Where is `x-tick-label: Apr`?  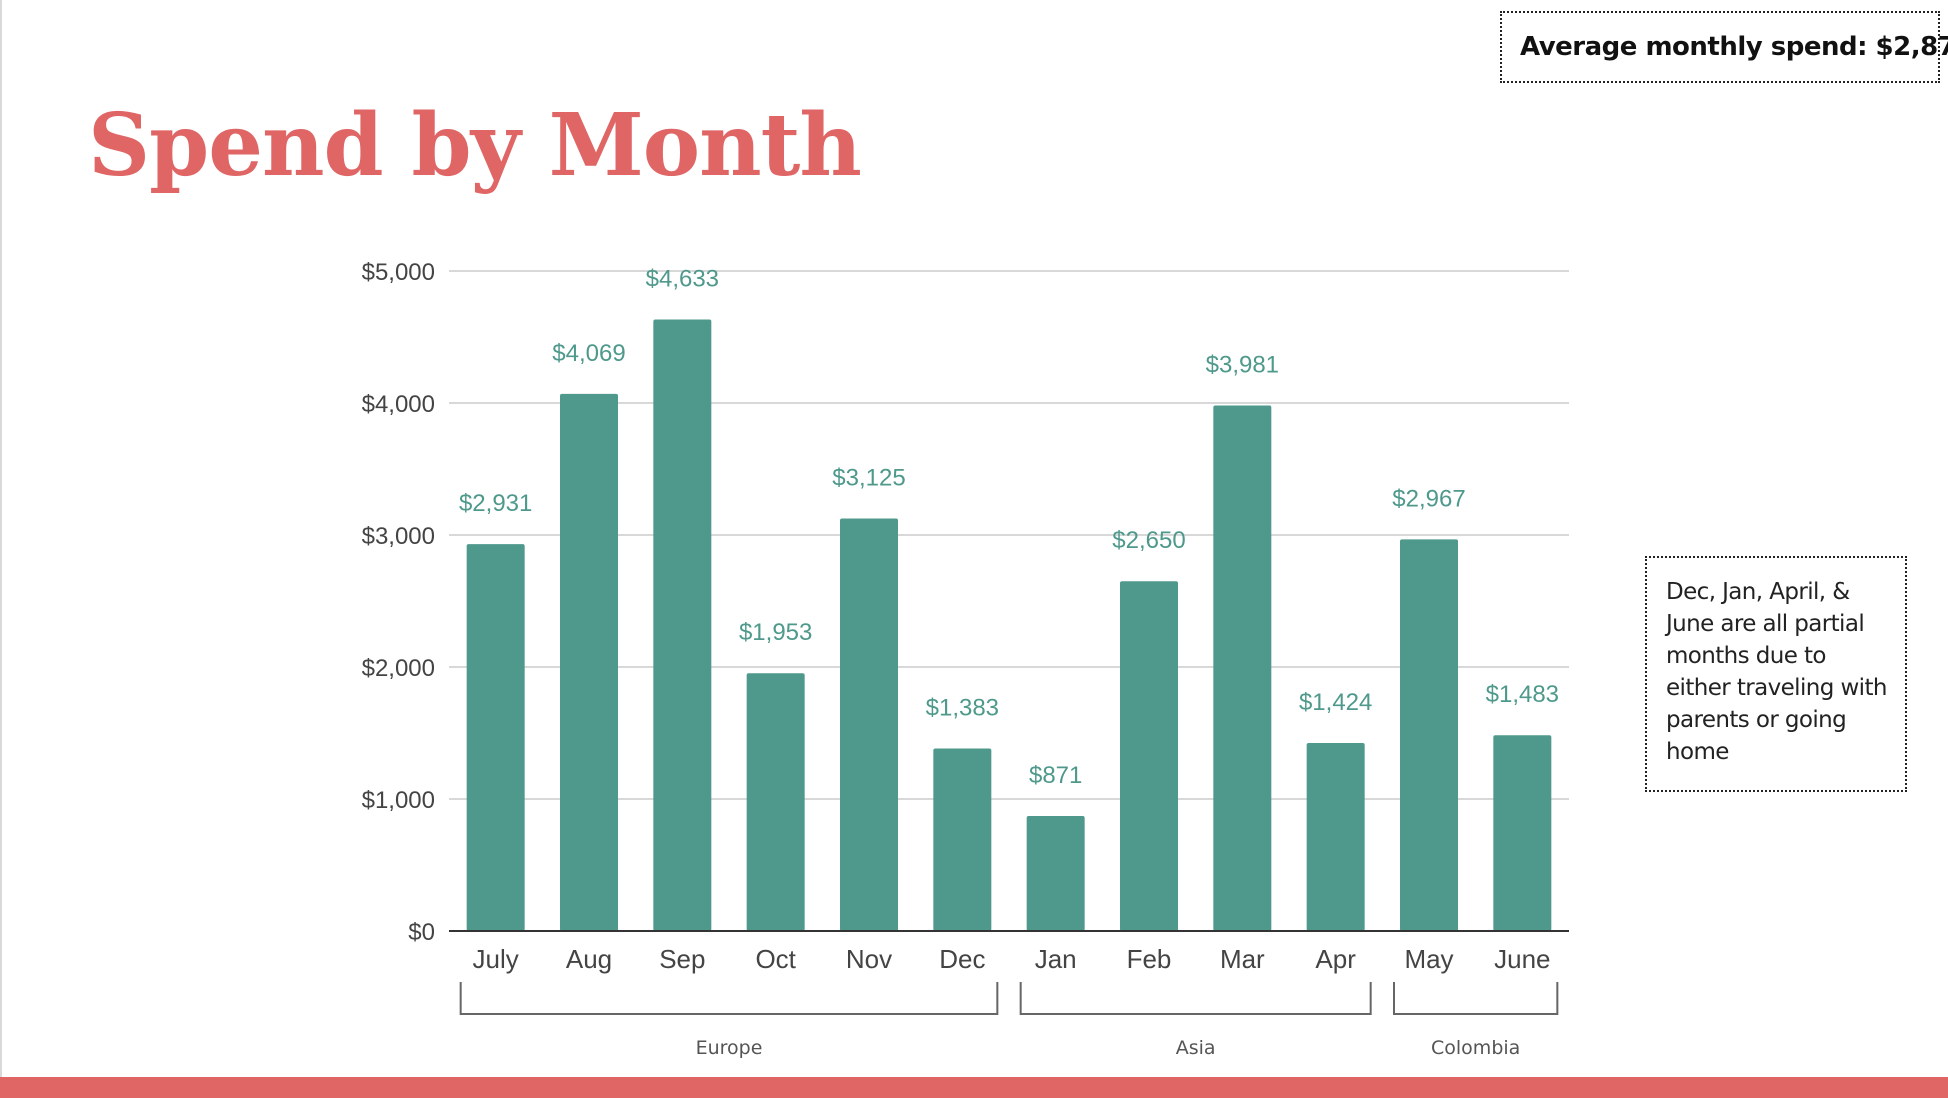
x-tick-label: Apr is located at coordinates (1335, 959).